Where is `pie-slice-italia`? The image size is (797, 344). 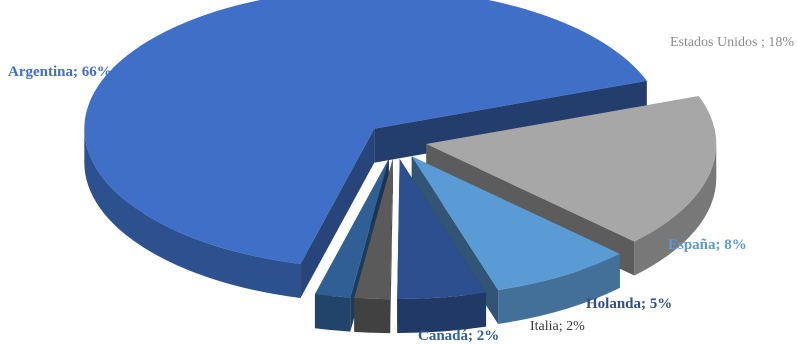
pie-slice-italia is located at coordinates (373, 246).